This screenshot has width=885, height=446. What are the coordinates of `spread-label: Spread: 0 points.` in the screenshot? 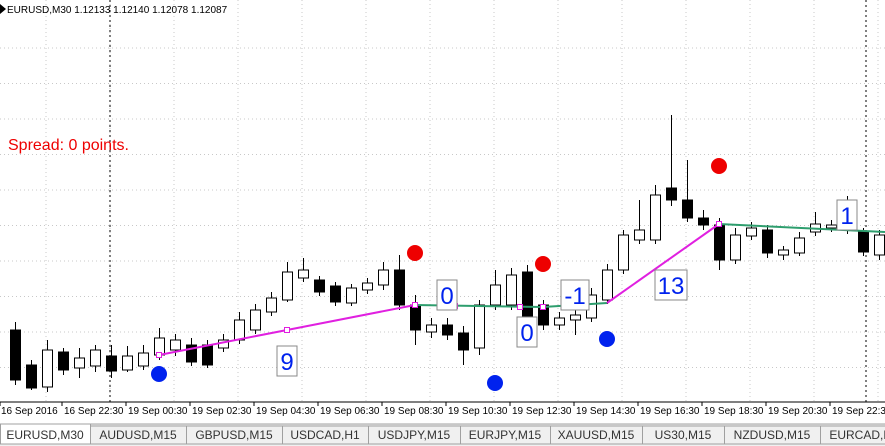 It's located at (68, 145).